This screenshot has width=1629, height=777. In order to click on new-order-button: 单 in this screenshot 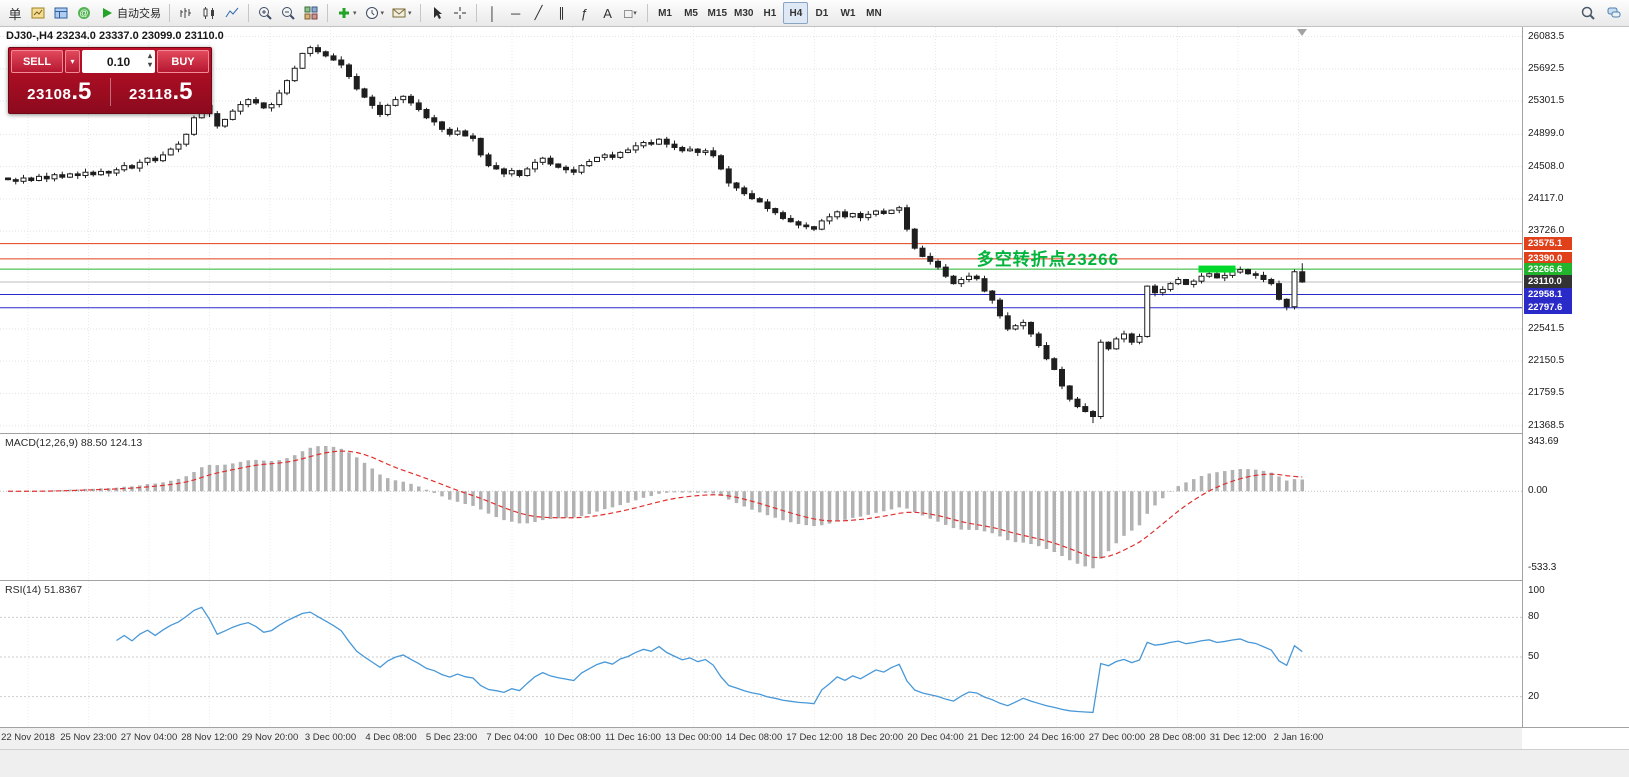, I will do `click(15, 14)`.